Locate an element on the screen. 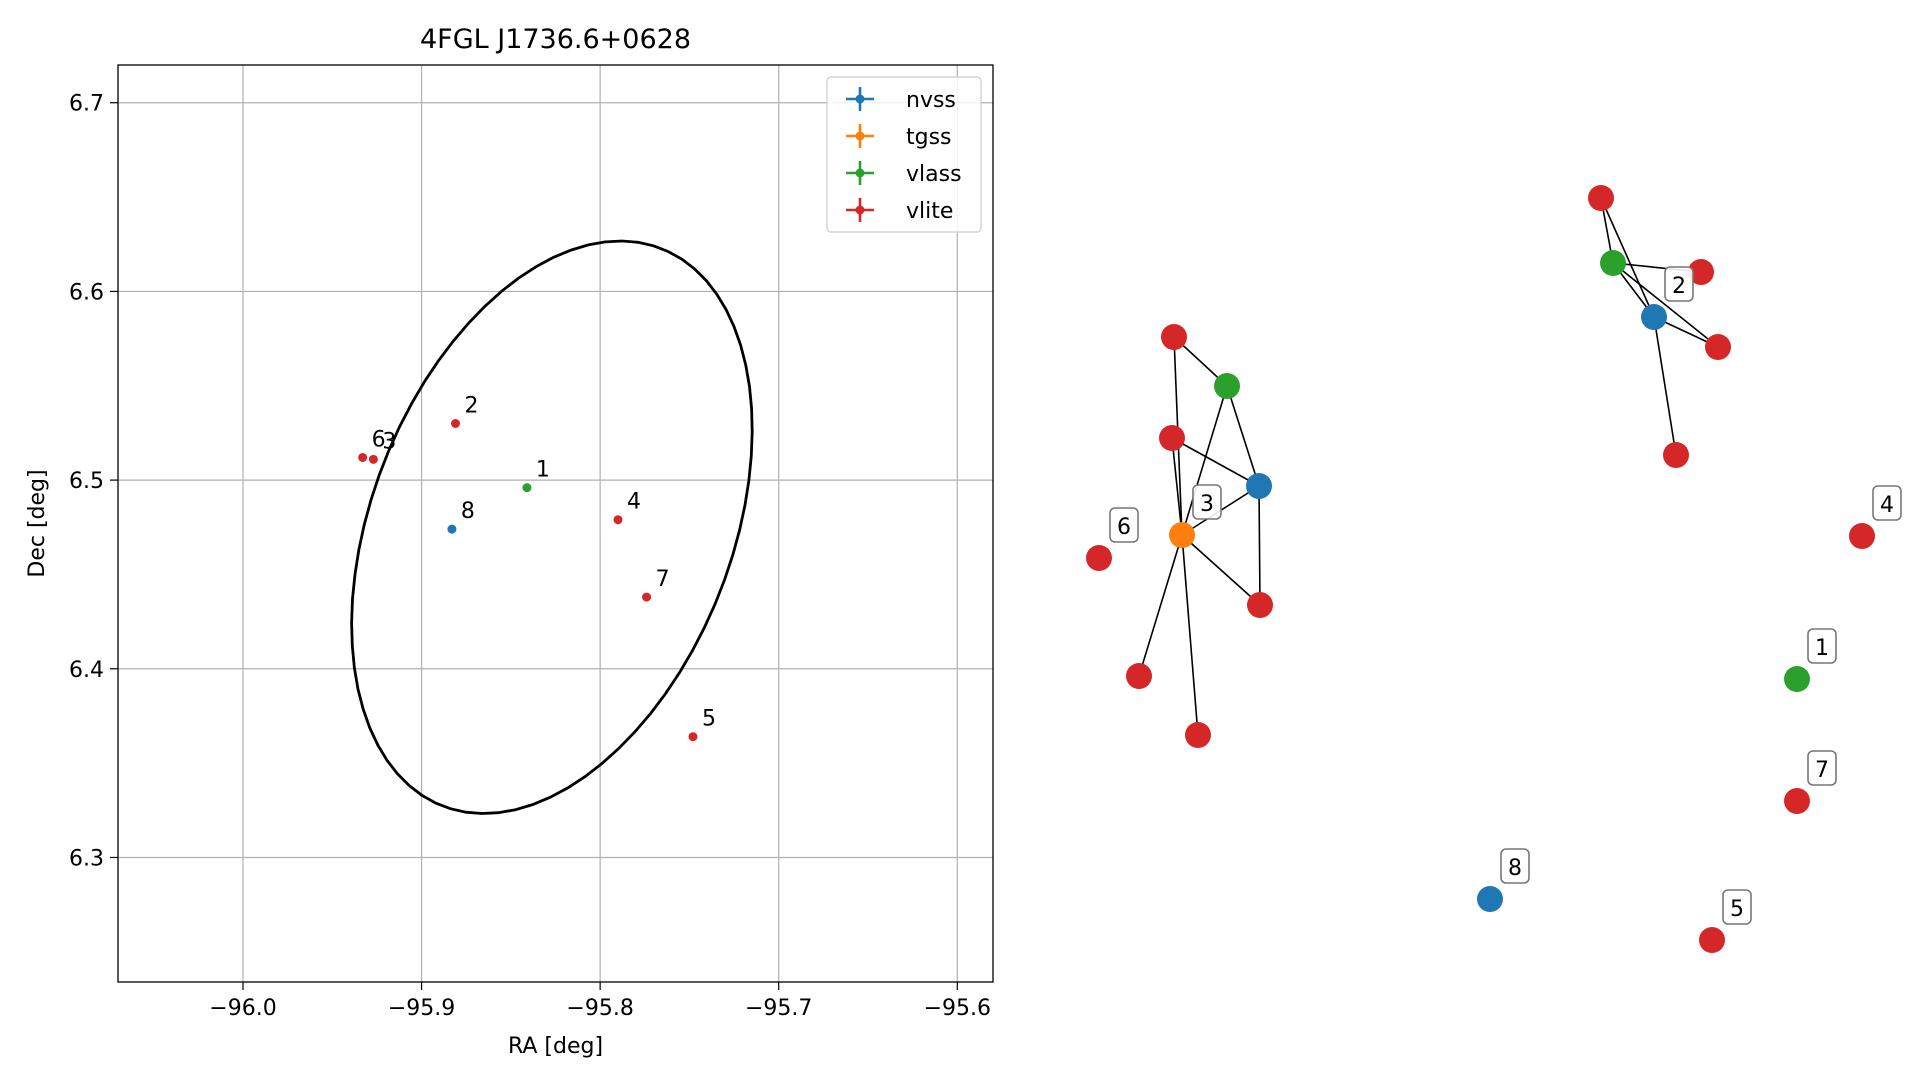 The image size is (1919, 1080). legend-entry-vlass: vlass is located at coordinates (934, 174).